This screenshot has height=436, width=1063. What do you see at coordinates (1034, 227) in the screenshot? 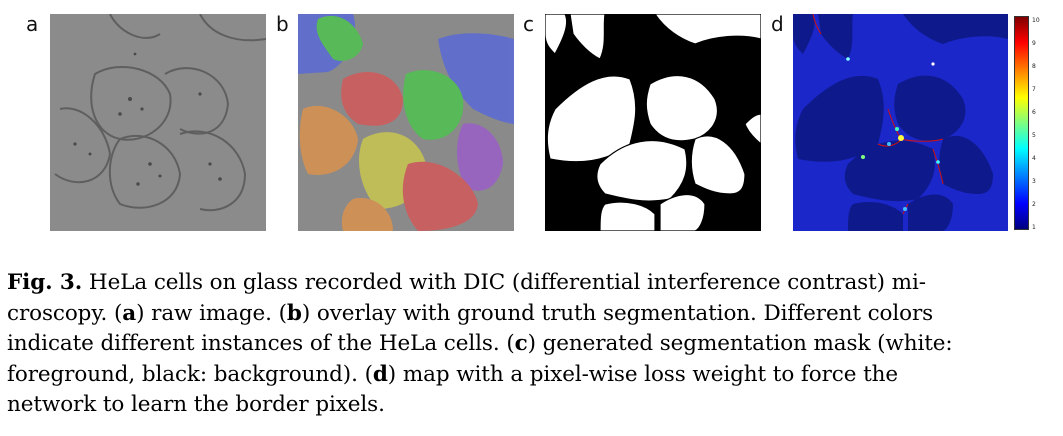
I see `colorbar-tick-label: 1` at bounding box center [1034, 227].